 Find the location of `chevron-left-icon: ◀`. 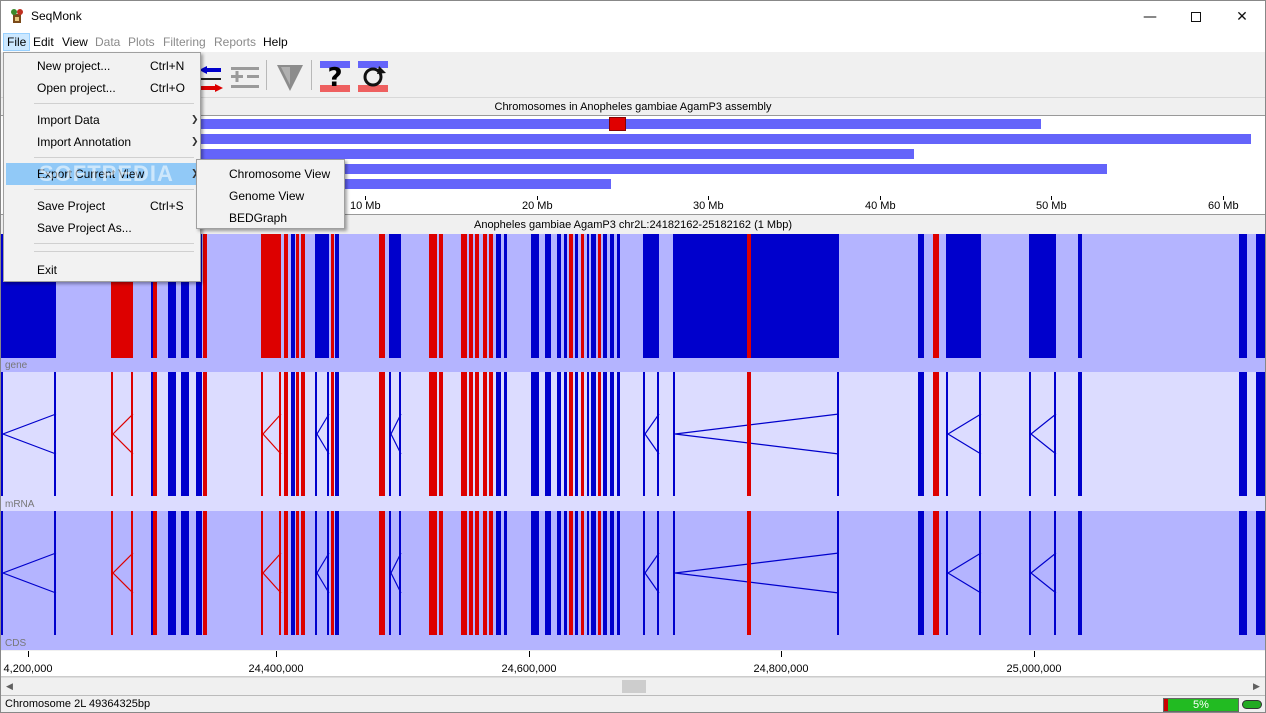

chevron-left-icon: ◀ is located at coordinates (9, 686).